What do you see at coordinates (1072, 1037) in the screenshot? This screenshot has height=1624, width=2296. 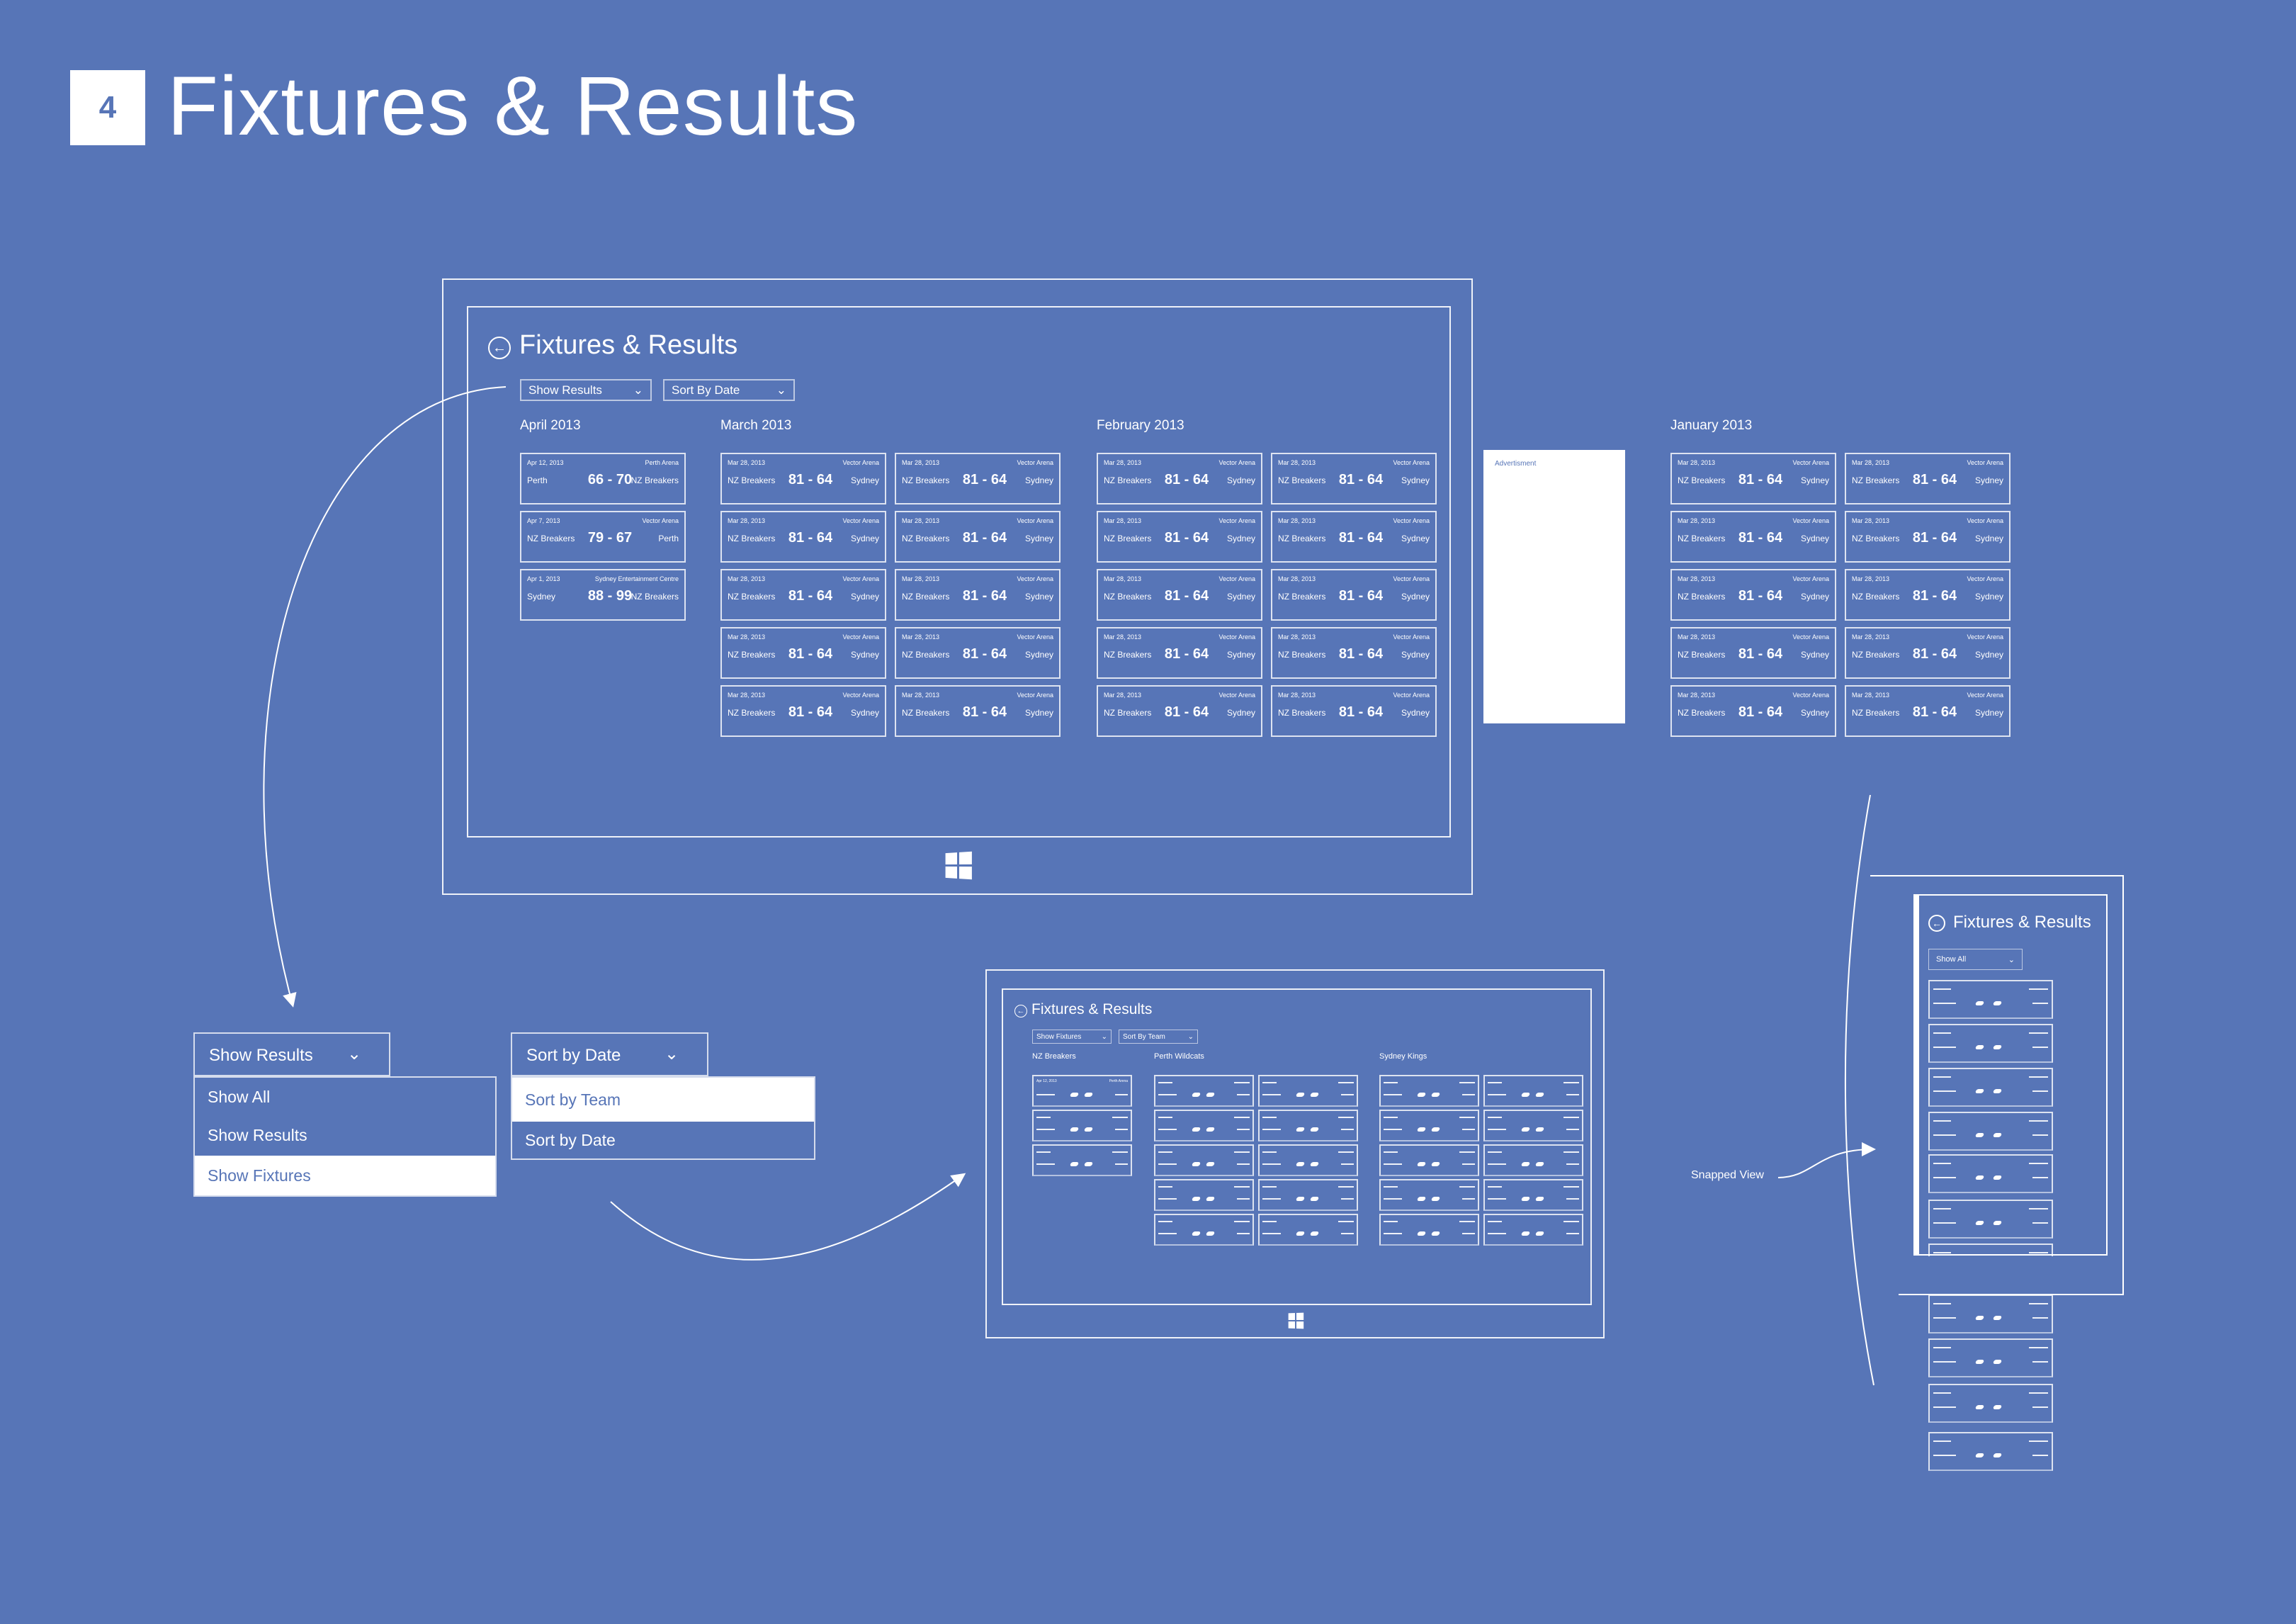 I see `filter-dropdown: Show Fixtures ⌄` at bounding box center [1072, 1037].